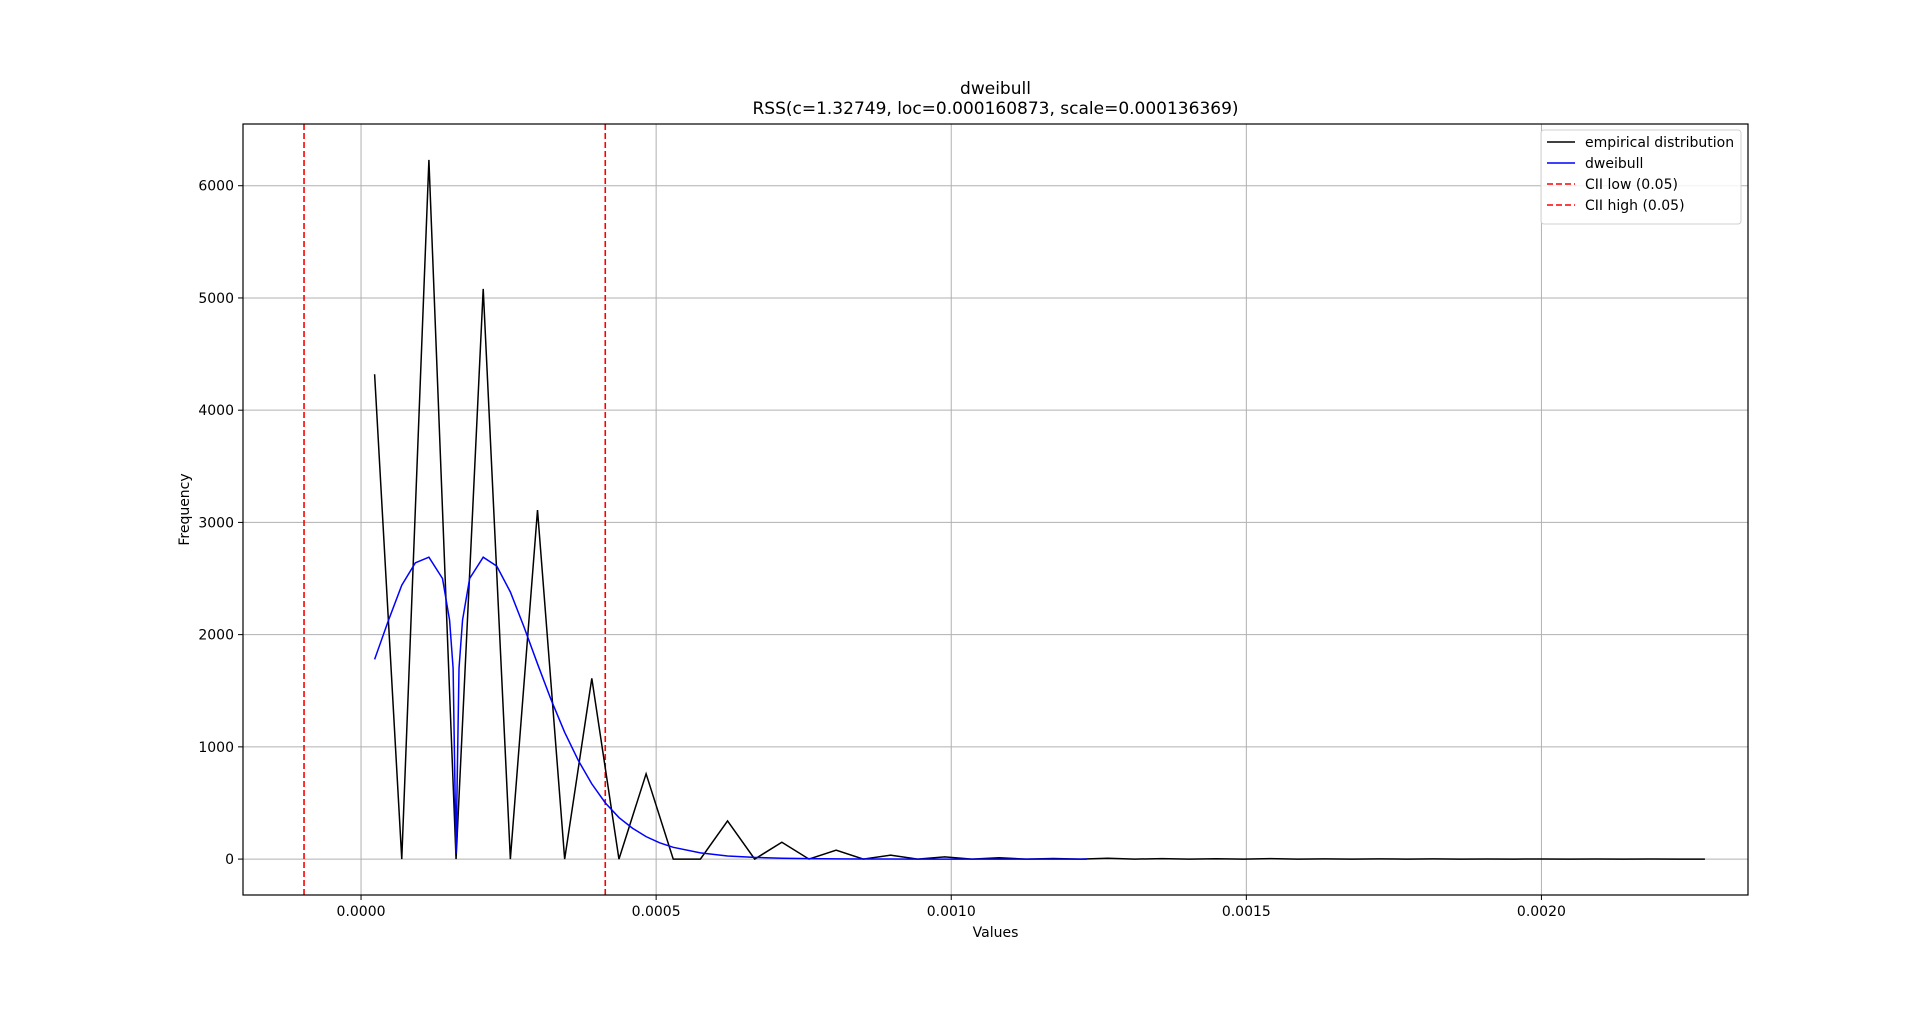 This screenshot has width=1920, height=1015. What do you see at coordinates (216, 411) in the screenshot?
I see `y-tick-label: 4000` at bounding box center [216, 411].